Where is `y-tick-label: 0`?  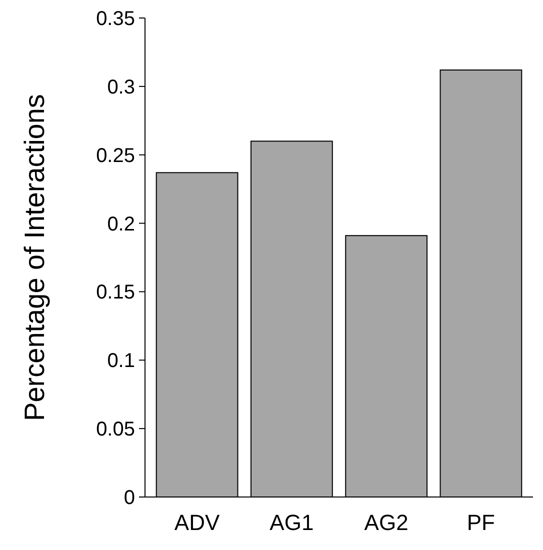
y-tick-label: 0 is located at coordinates (129, 498).